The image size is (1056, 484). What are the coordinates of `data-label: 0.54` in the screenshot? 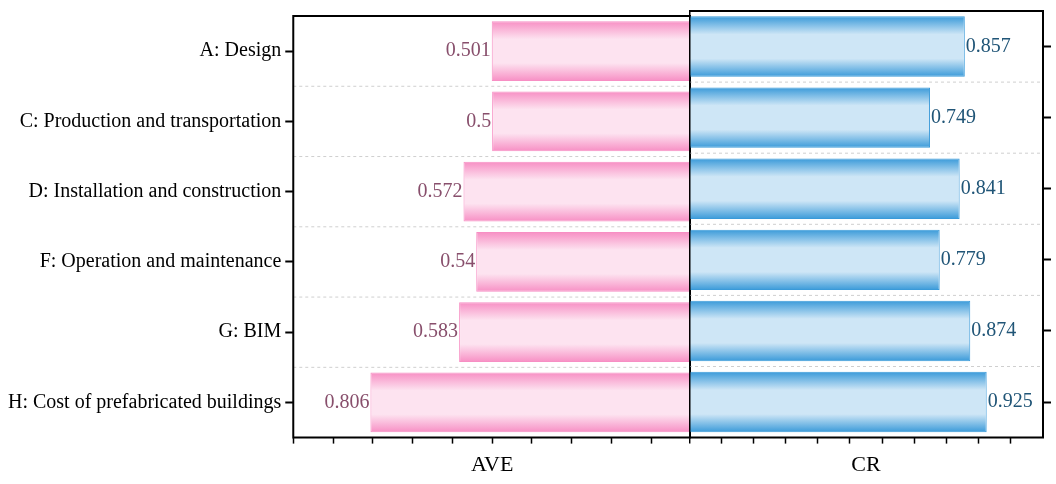 It's located at (458, 260).